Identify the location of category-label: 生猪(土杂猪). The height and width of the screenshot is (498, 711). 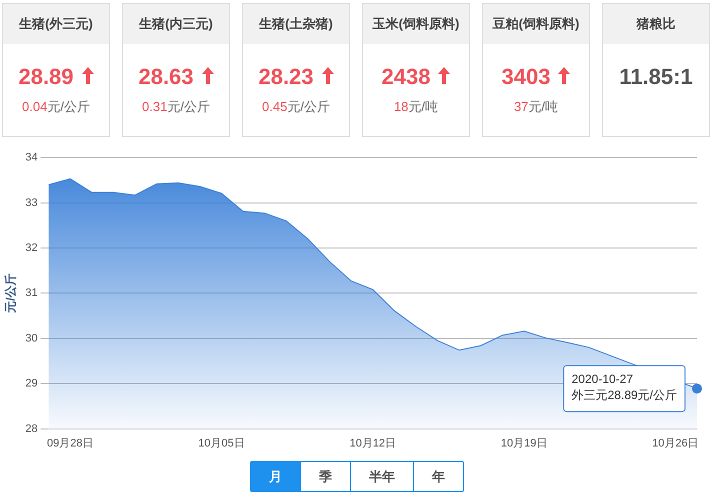
(296, 24).